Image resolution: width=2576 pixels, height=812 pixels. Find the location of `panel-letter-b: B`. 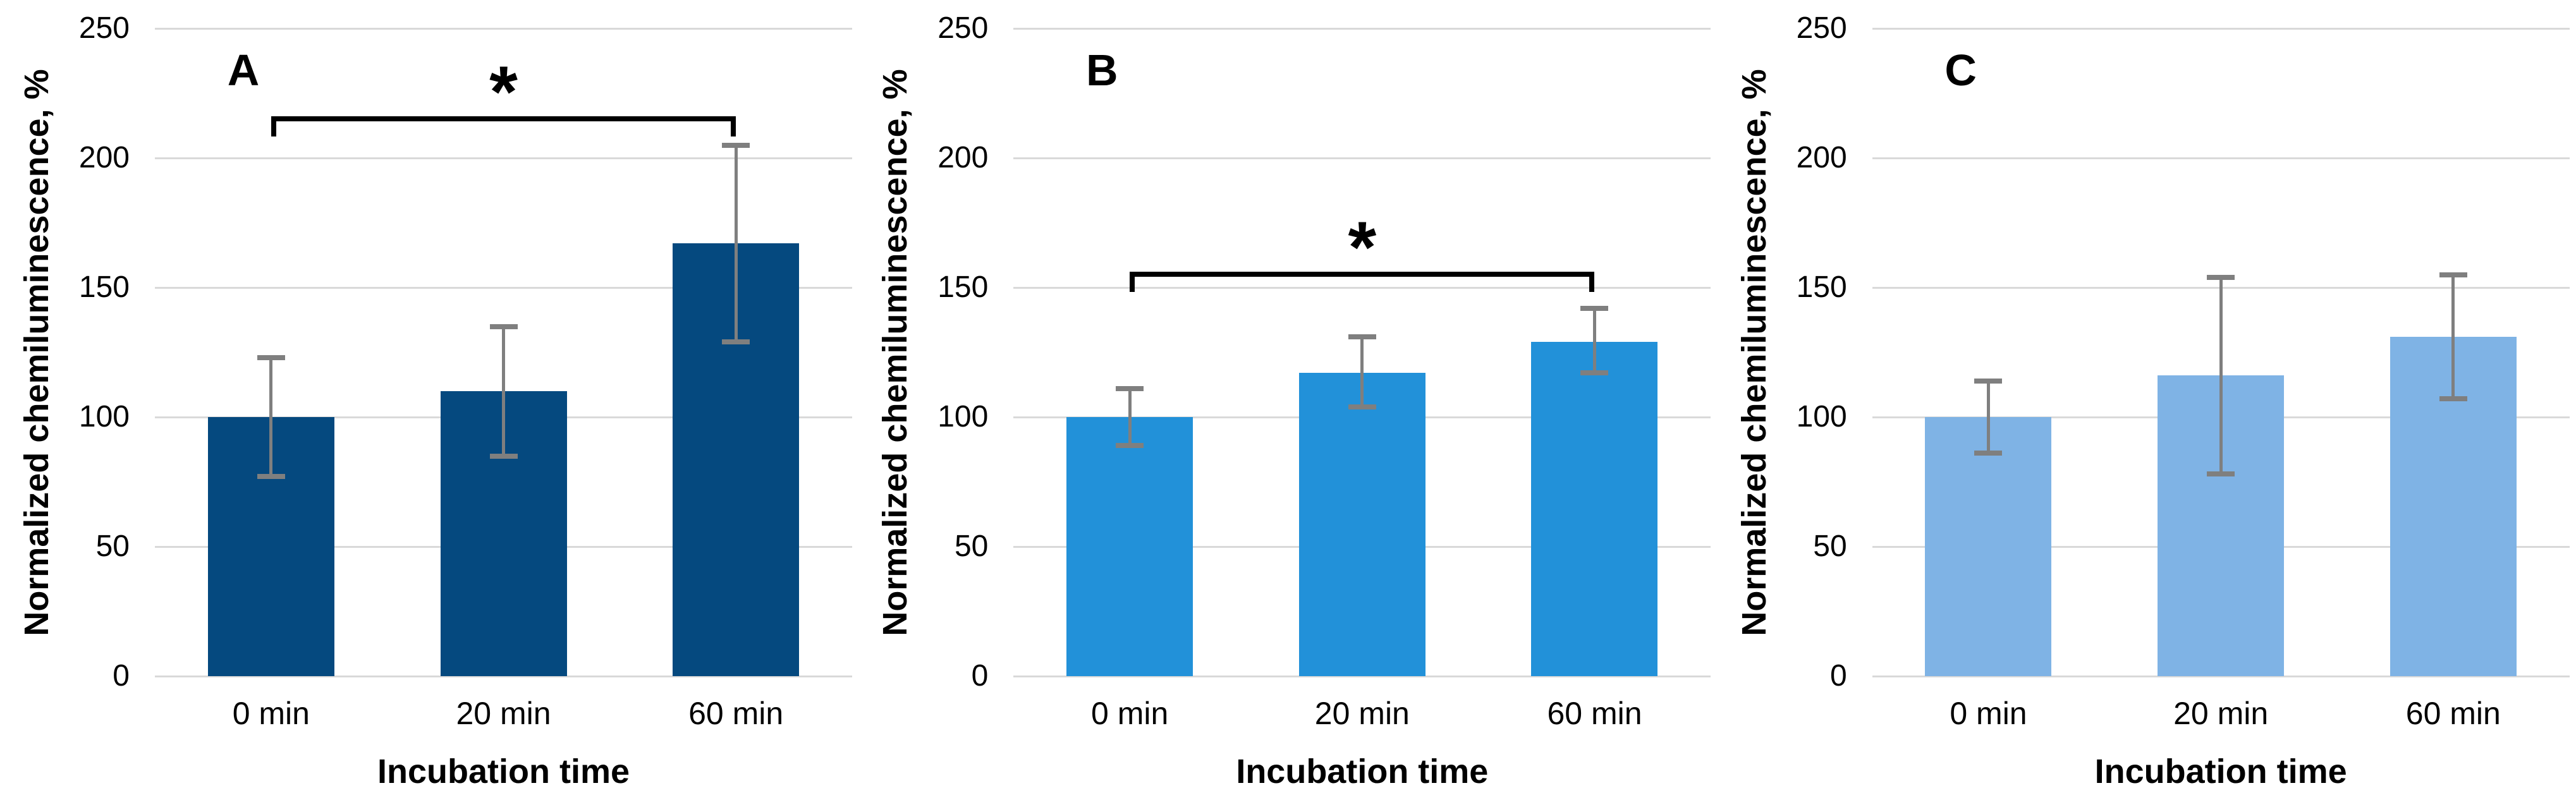

panel-letter-b: B is located at coordinates (1102, 70).